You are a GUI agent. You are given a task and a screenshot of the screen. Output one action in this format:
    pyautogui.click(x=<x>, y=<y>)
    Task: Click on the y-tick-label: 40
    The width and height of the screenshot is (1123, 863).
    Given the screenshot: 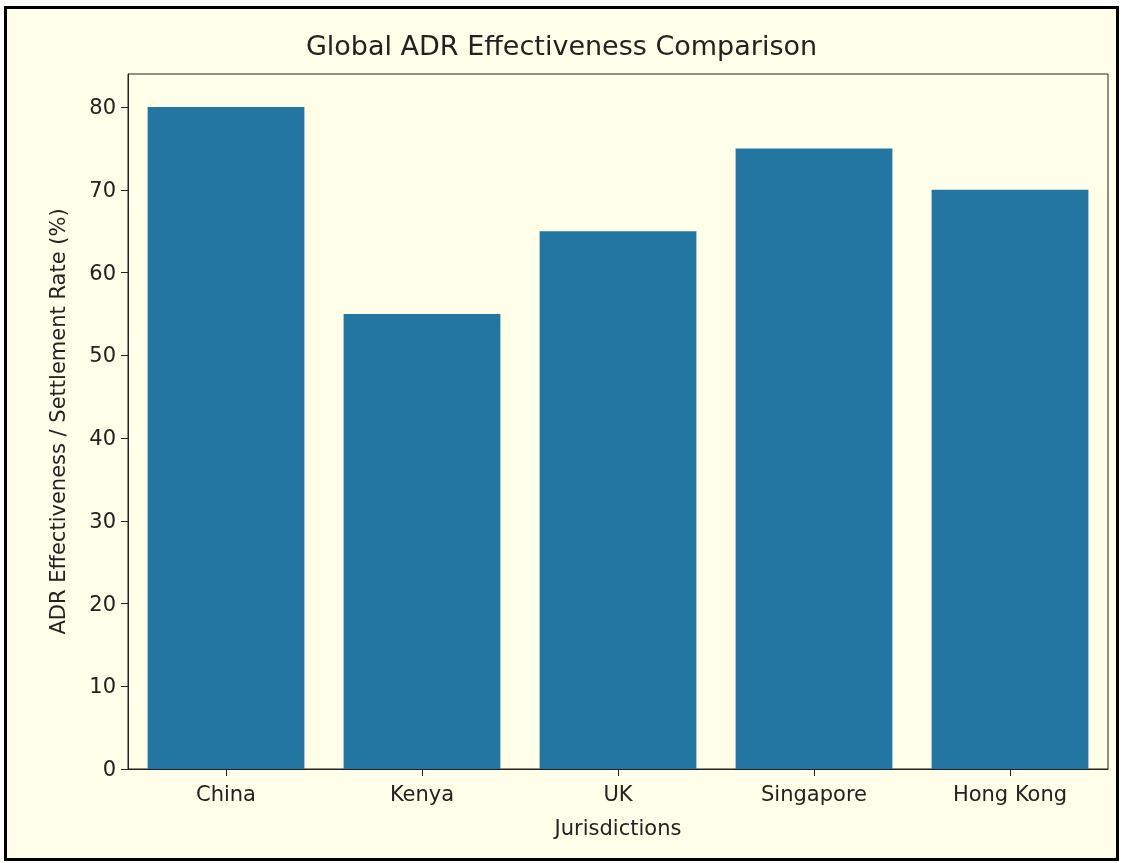 What is the action you would take?
    pyautogui.click(x=102, y=438)
    